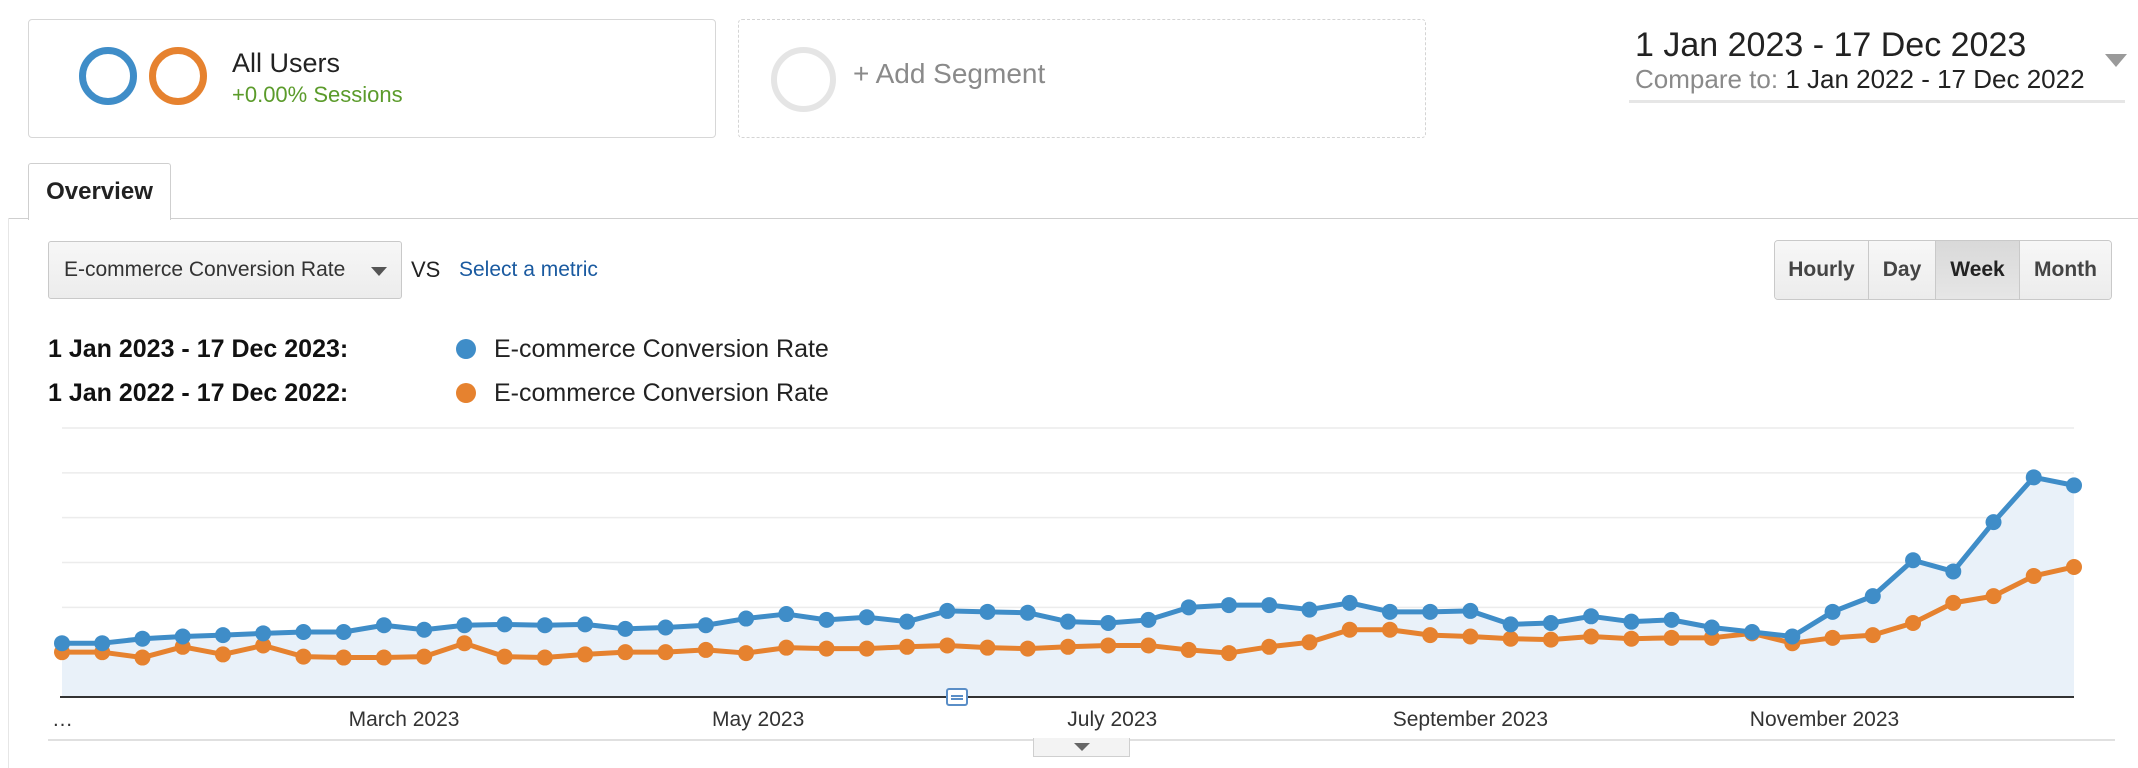  What do you see at coordinates (957, 697) in the screenshot?
I see `annotation-icon` at bounding box center [957, 697].